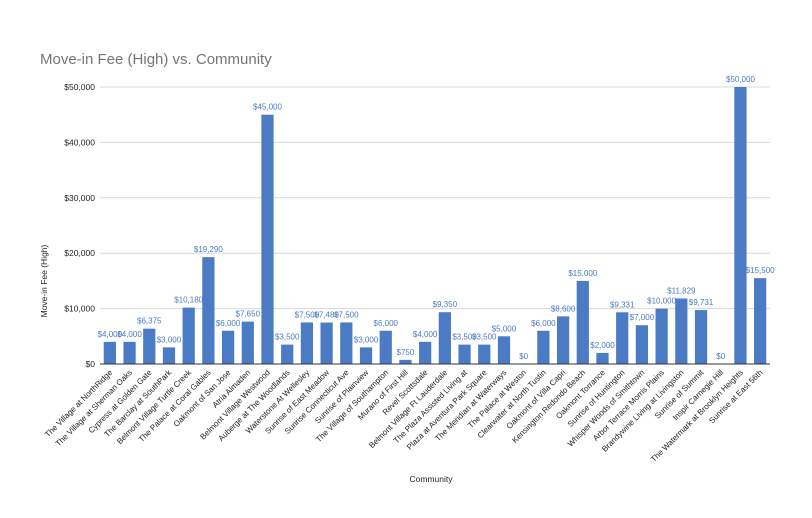  Describe the element at coordinates (760, 270) in the screenshot. I see `data-label: $15,500` at that location.